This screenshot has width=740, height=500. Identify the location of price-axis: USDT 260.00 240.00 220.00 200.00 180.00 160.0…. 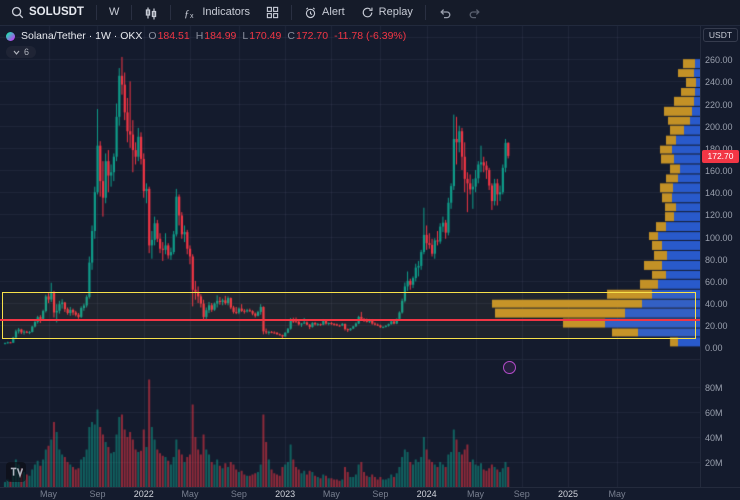
(720, 256).